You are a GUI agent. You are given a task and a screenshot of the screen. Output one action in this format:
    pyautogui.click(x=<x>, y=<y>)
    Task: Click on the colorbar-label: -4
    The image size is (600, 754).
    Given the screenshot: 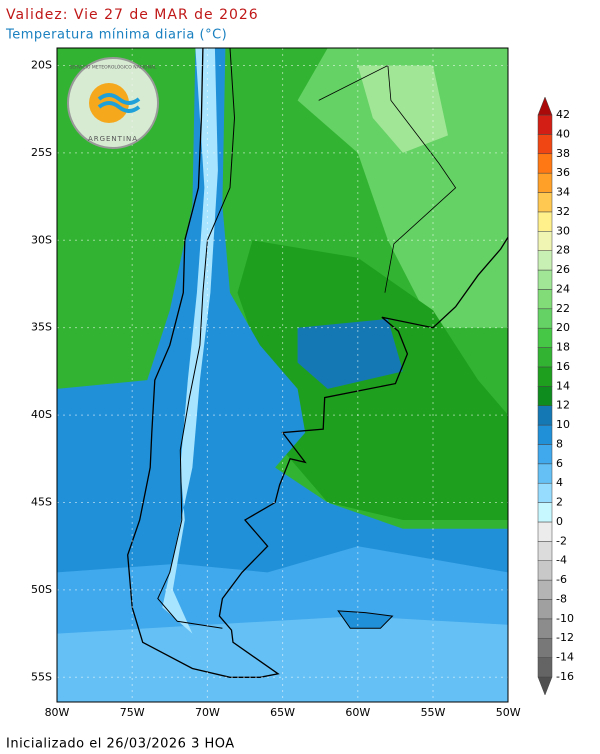 What is the action you would take?
    pyautogui.click(x=561, y=560)
    